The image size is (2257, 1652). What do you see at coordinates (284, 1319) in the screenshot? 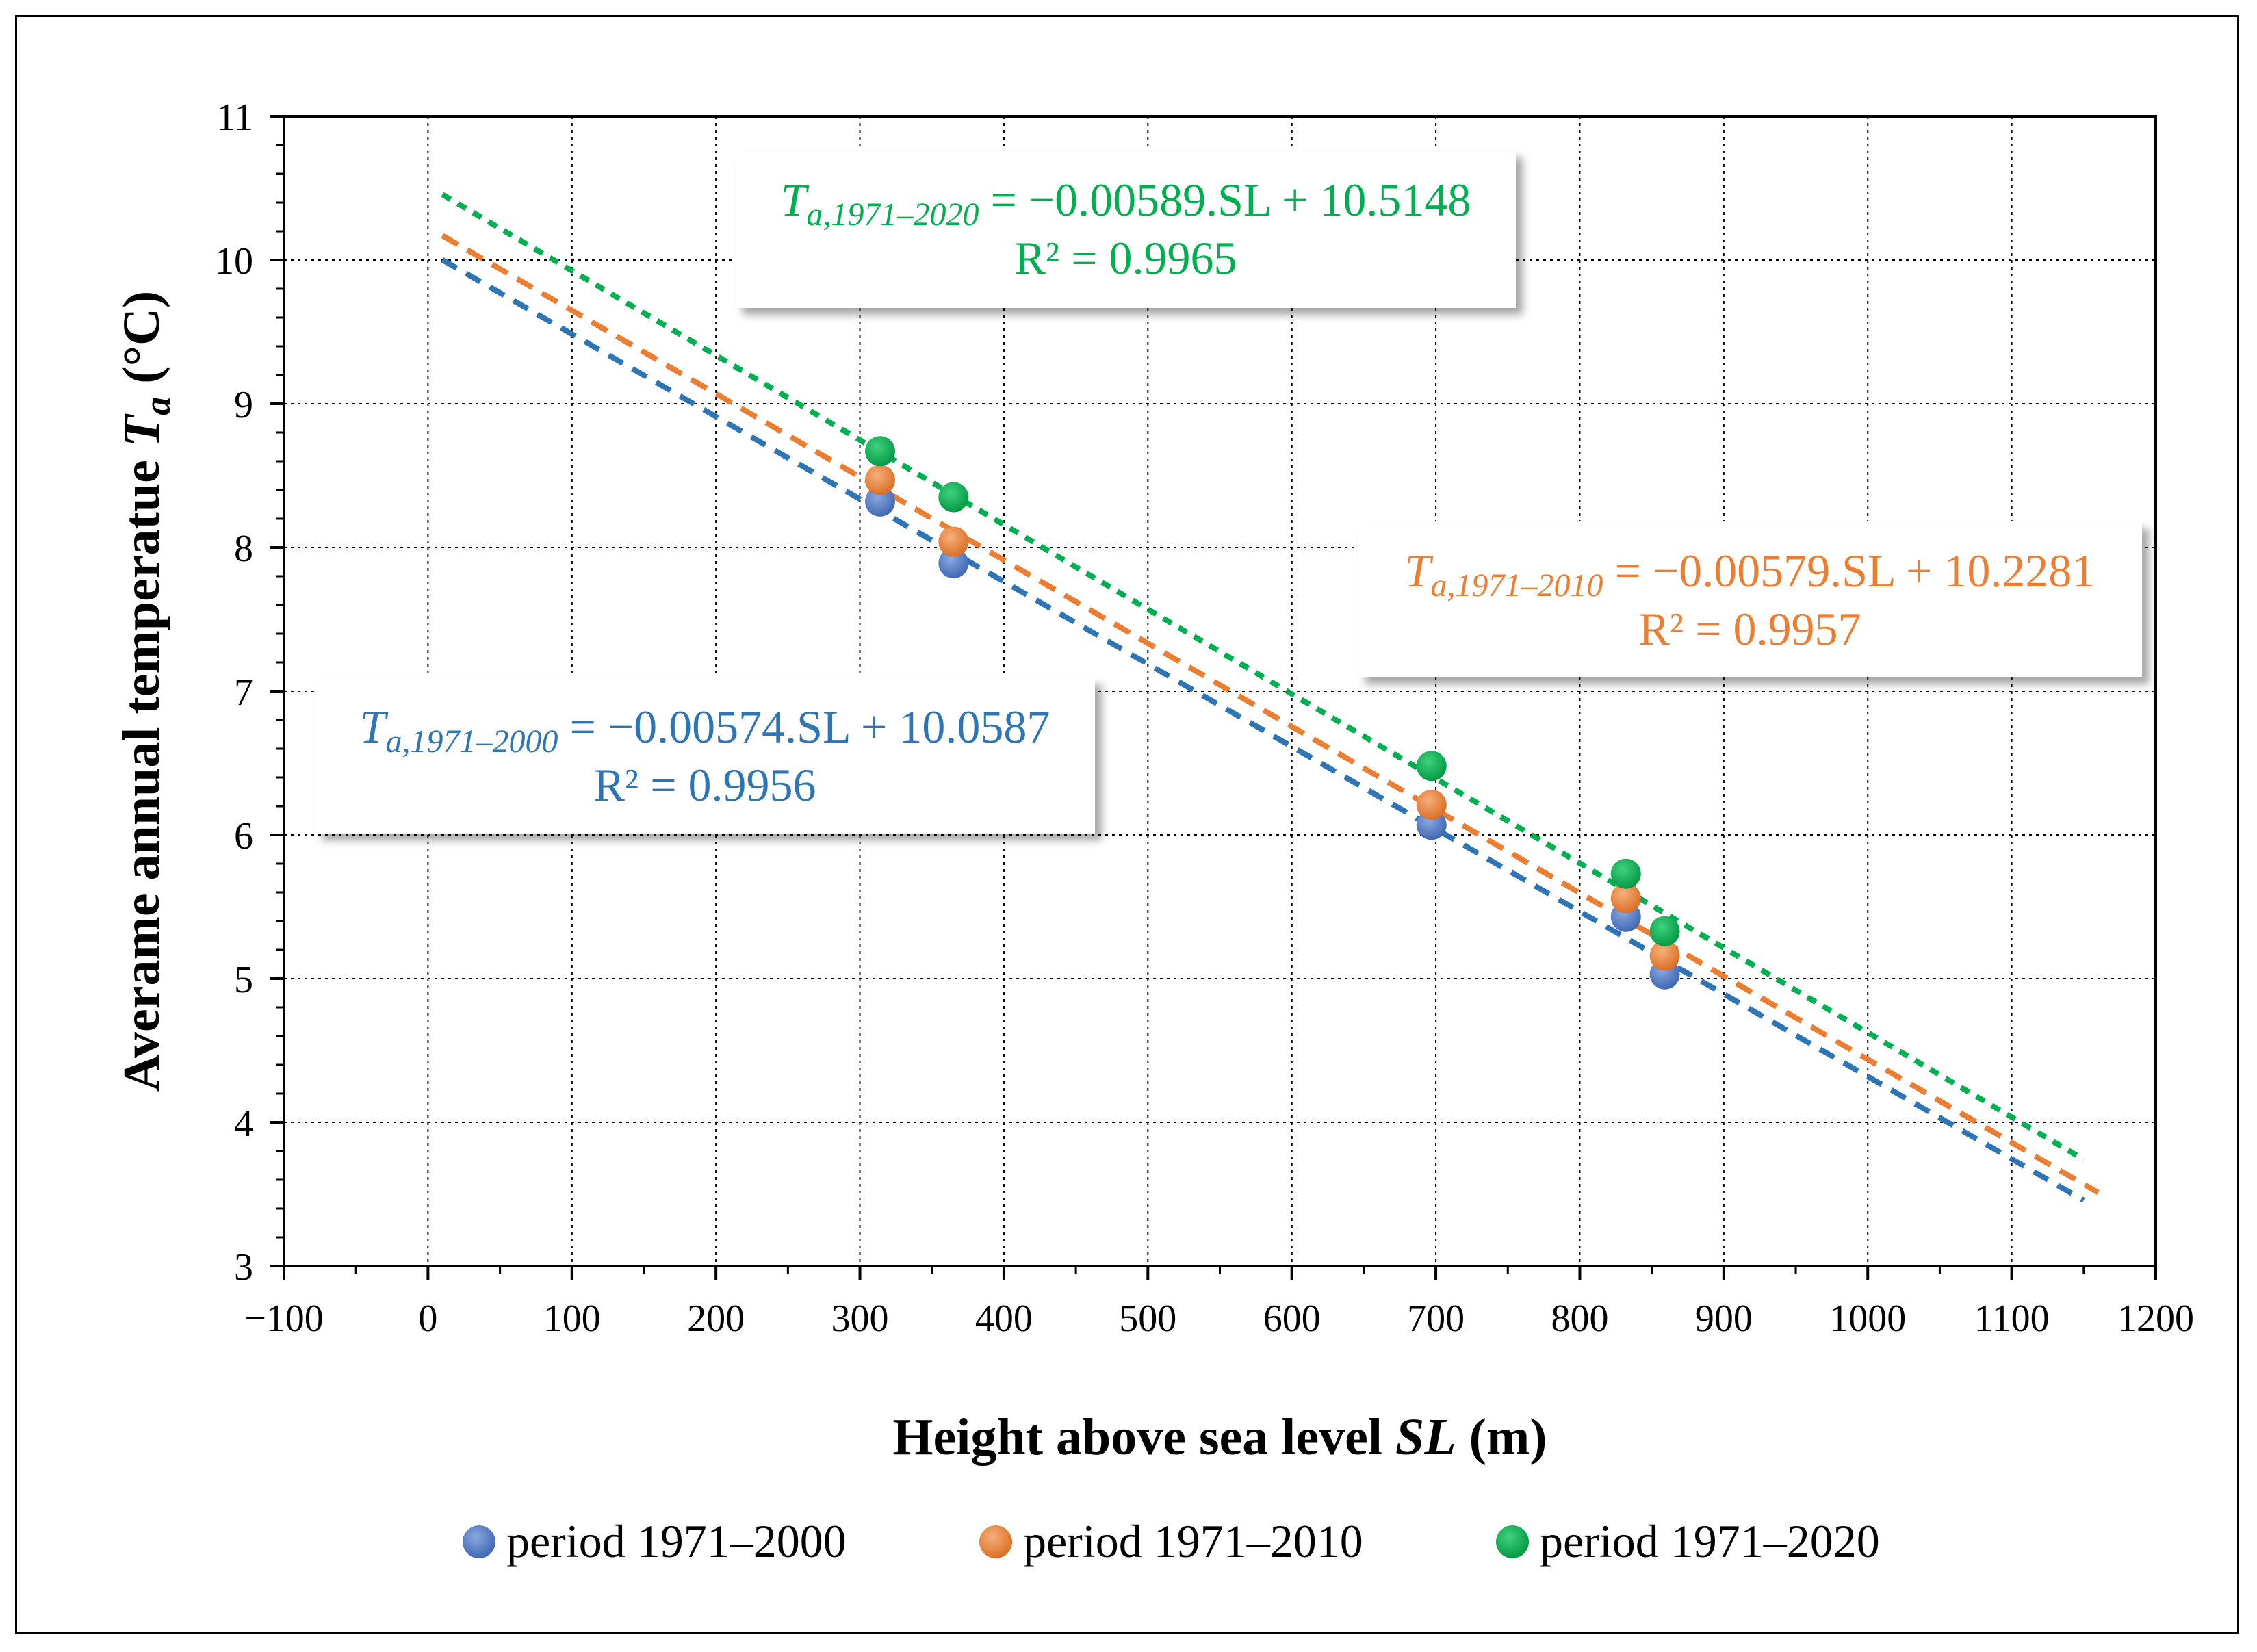
I see `x-tick-label: −100` at bounding box center [284, 1319].